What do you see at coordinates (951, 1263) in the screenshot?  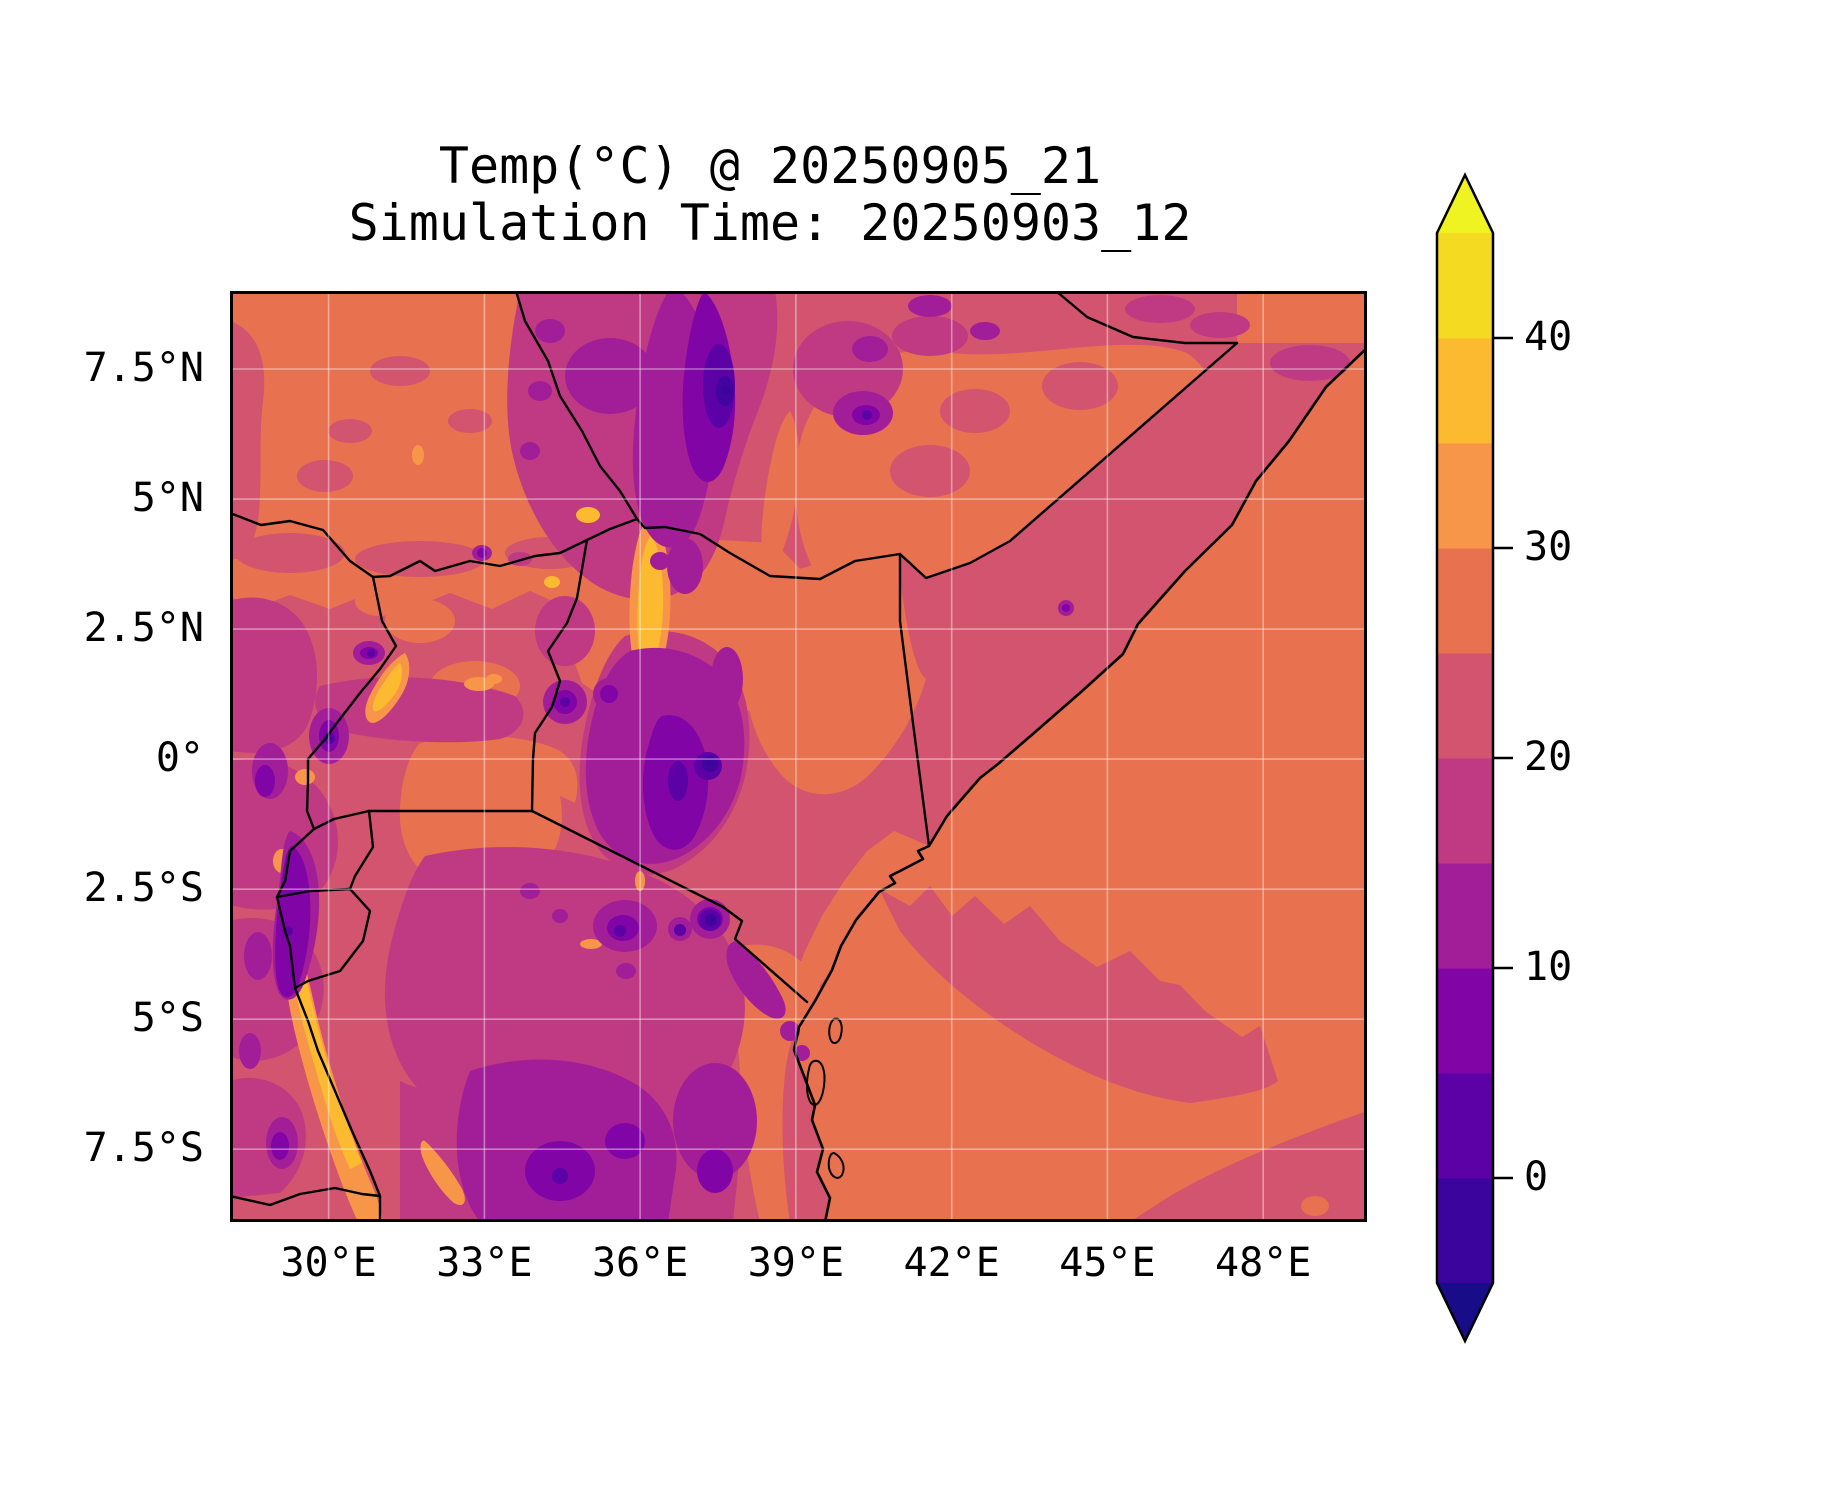 I see `x-tick-label-42: 42°E` at bounding box center [951, 1263].